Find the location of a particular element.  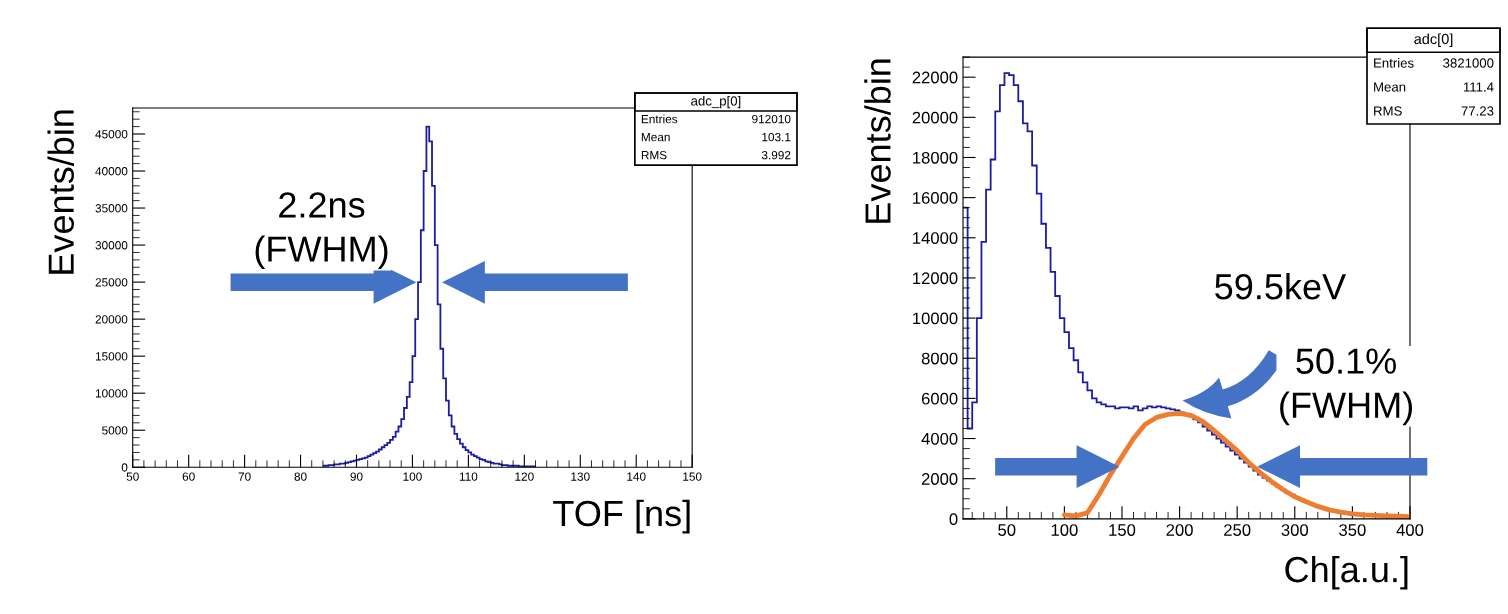

x-tick-label: 300 is located at coordinates (1295, 530).